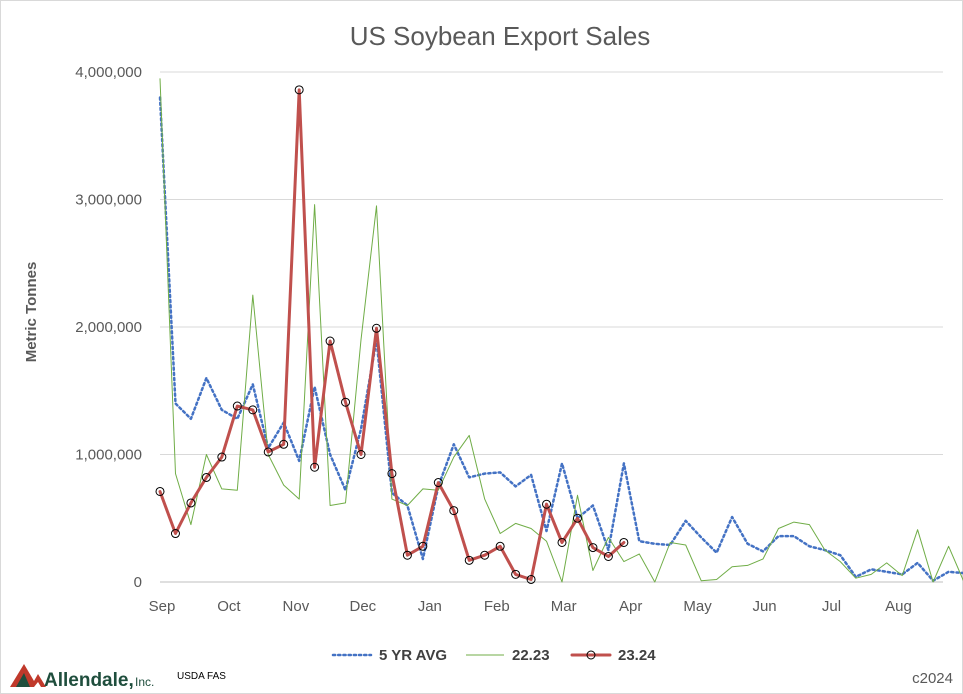 The width and height of the screenshot is (963, 694). Describe the element at coordinates (108, 72) in the screenshot. I see `y-tick-label: 4,000,000` at that location.